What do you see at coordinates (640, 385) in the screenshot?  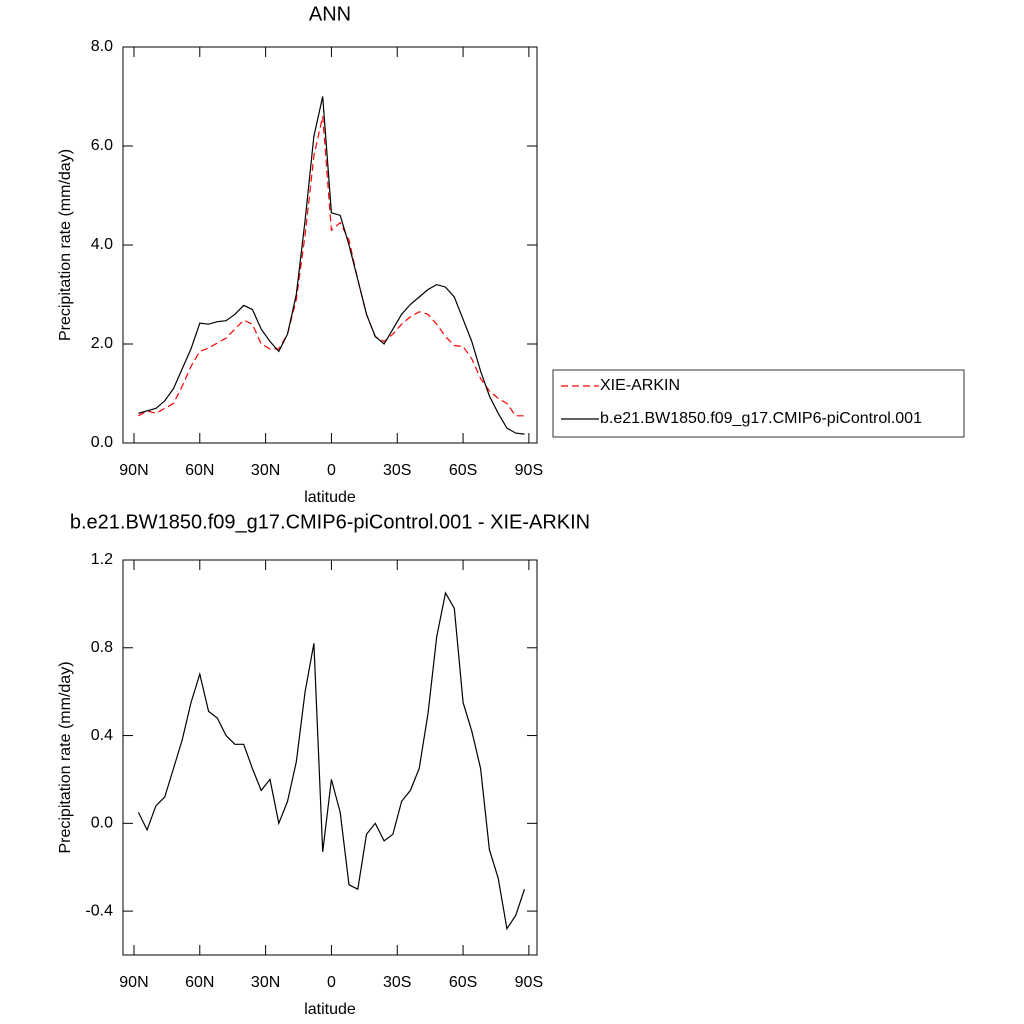 I see `legend-label: XIE-ARKIN` at bounding box center [640, 385].